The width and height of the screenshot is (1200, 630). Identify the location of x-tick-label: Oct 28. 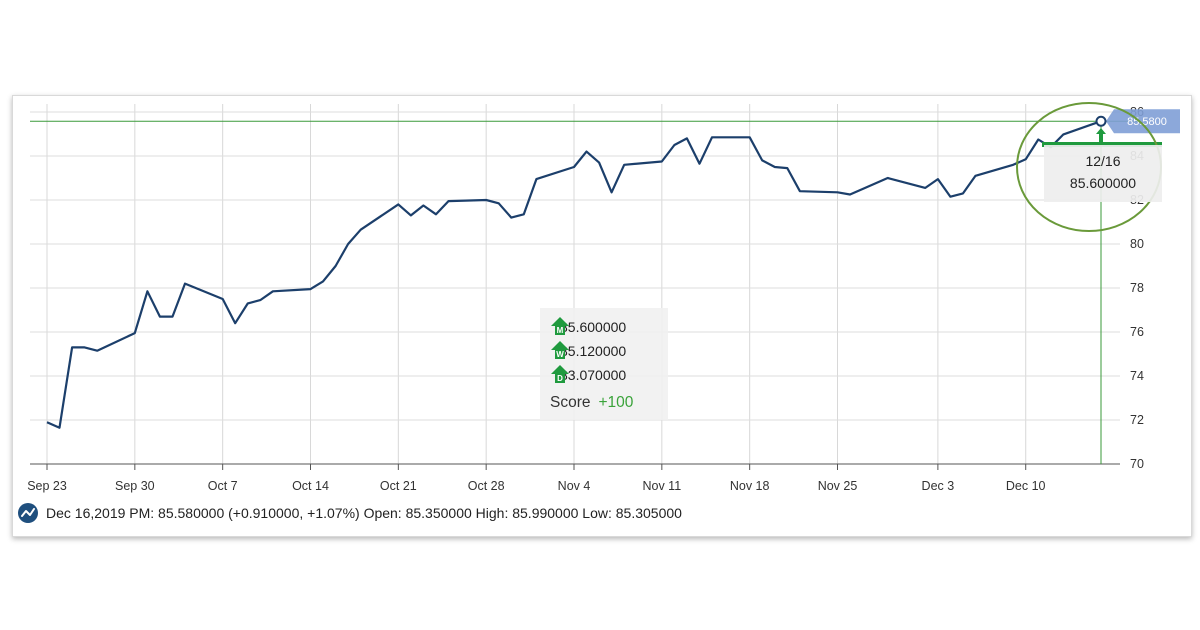
(486, 486).